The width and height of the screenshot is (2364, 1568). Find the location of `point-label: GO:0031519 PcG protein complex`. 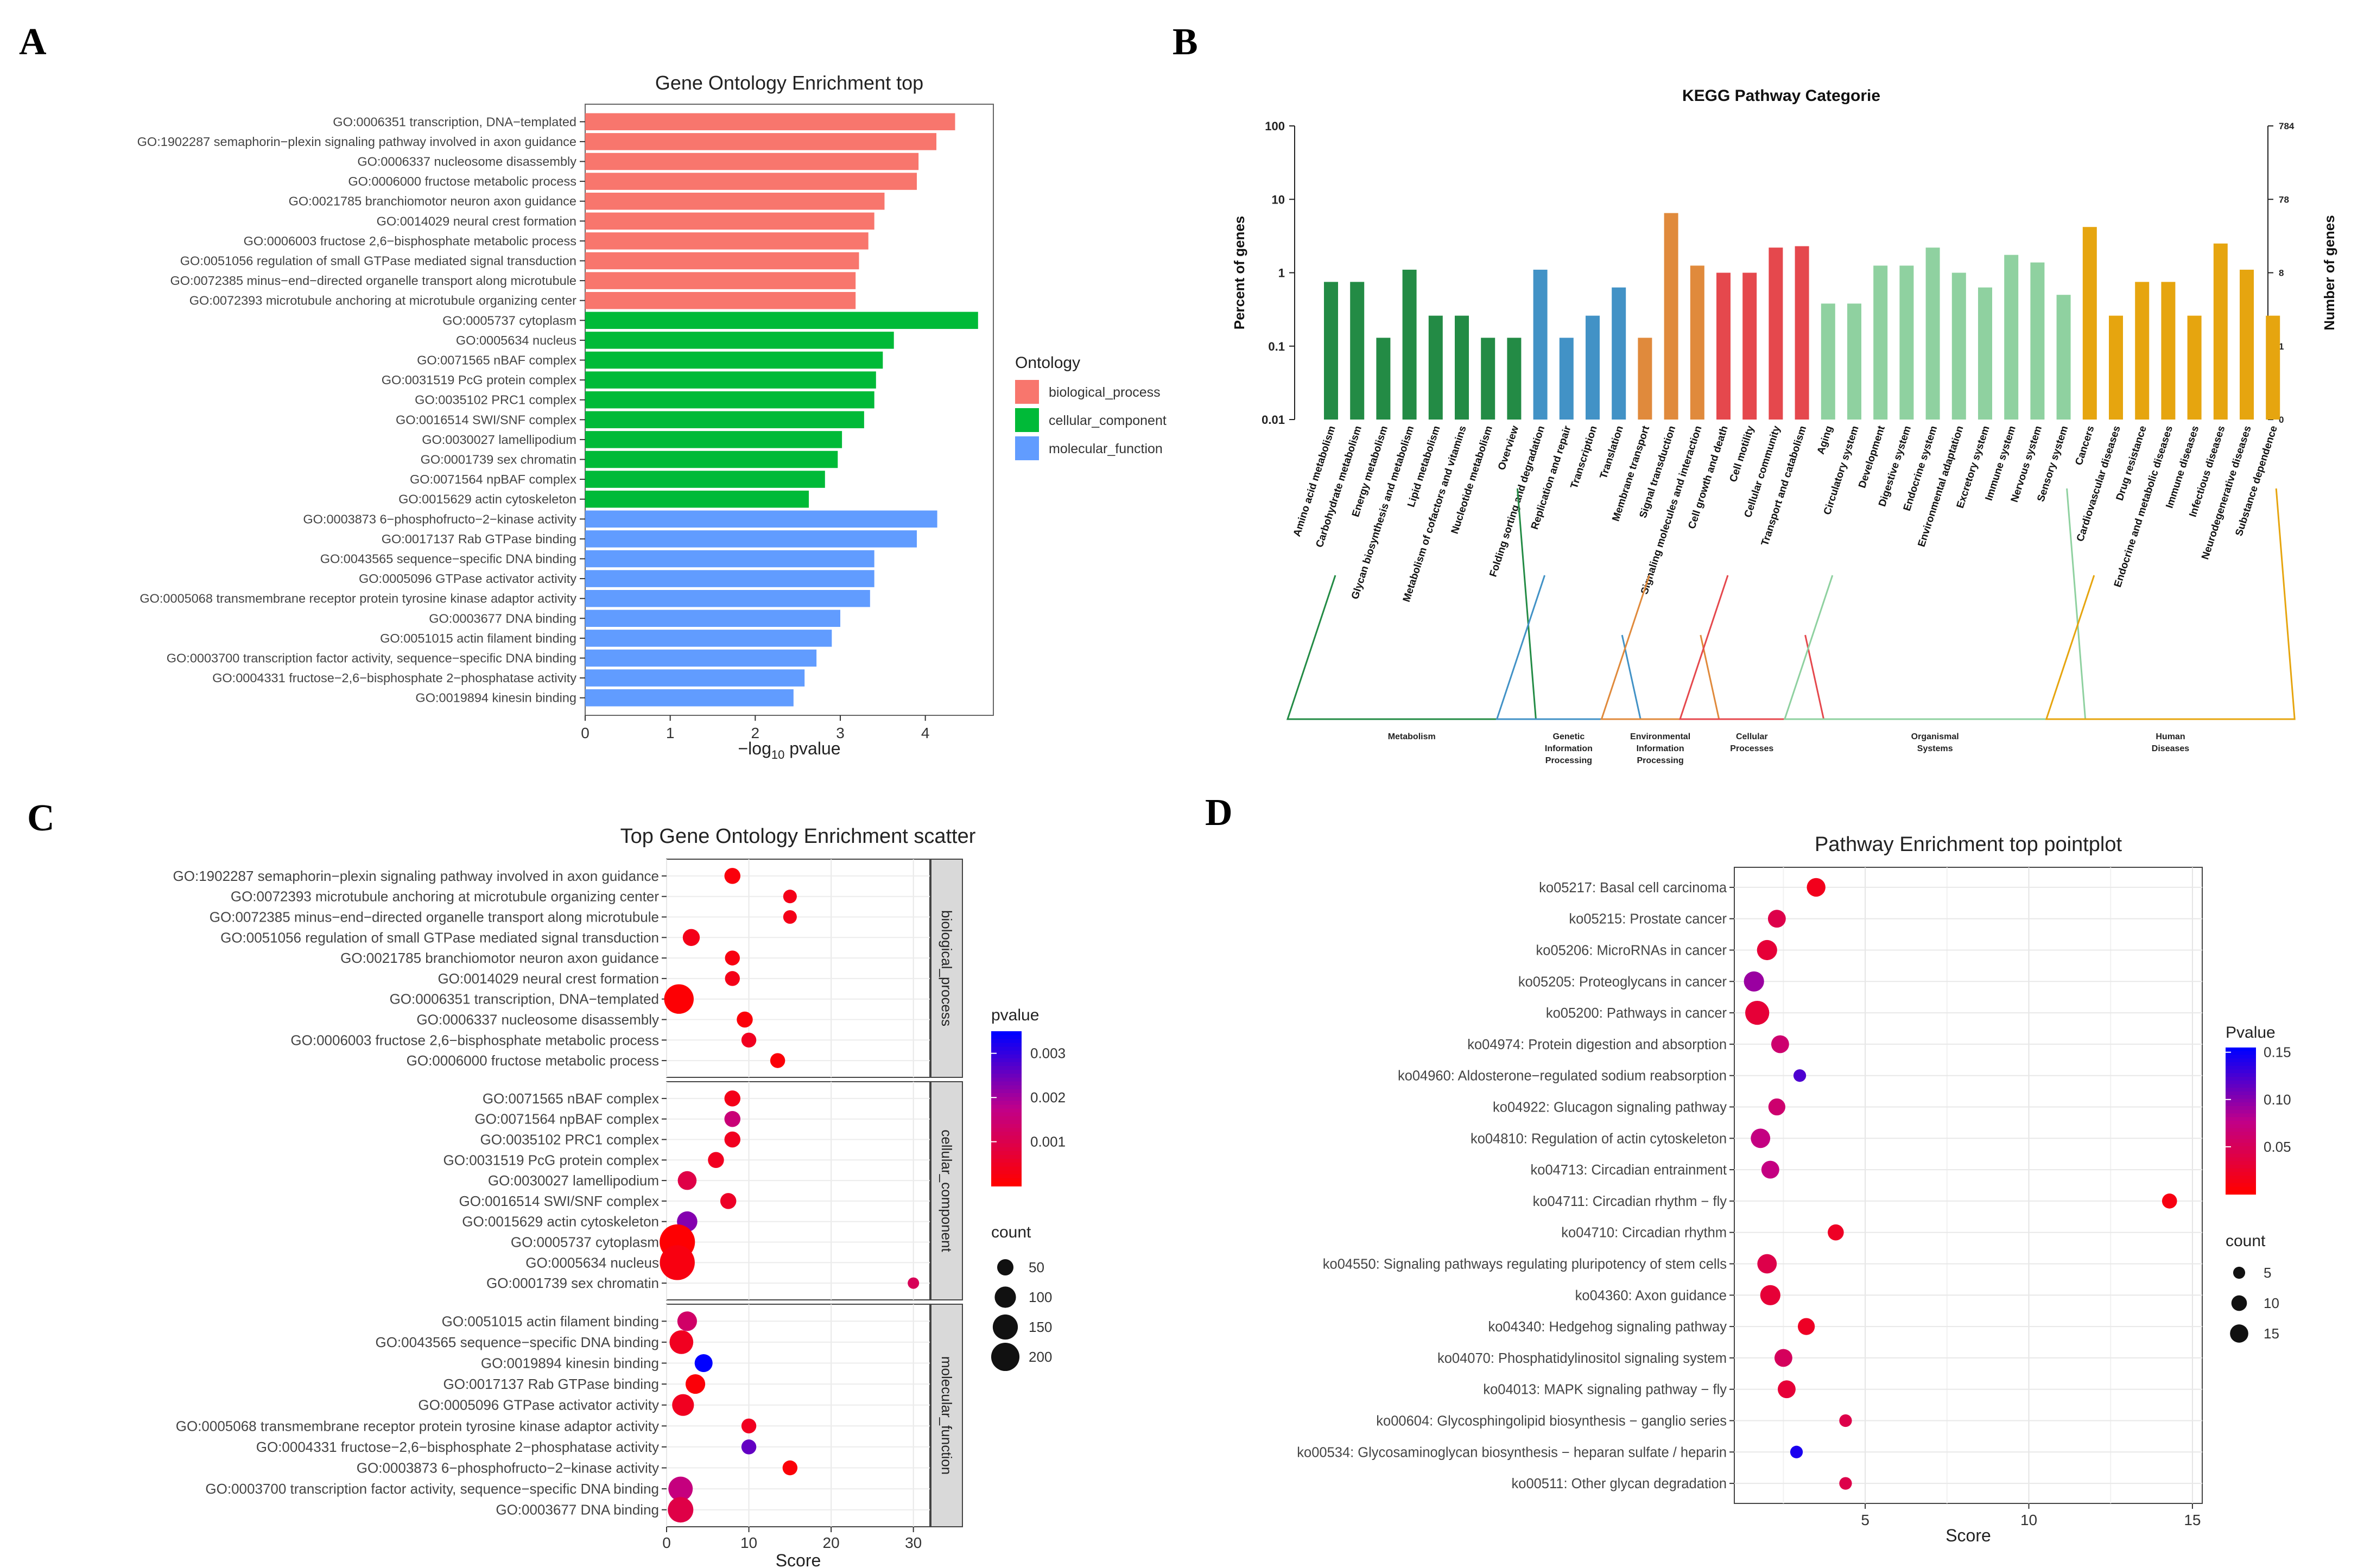

point-label: GO:0031519 PcG protein complex is located at coordinates (551, 1160).